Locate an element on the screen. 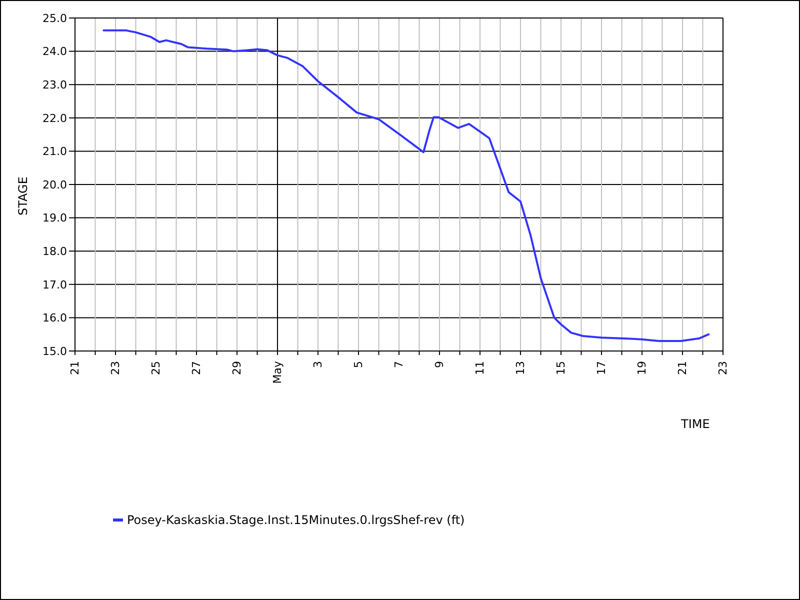 The image size is (800, 600). x-tick-label: 15 is located at coordinates (561, 368).